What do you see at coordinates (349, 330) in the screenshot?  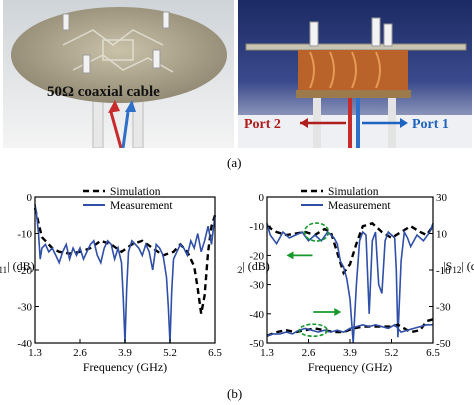 I see `series-measurement-s12-line` at bounding box center [349, 330].